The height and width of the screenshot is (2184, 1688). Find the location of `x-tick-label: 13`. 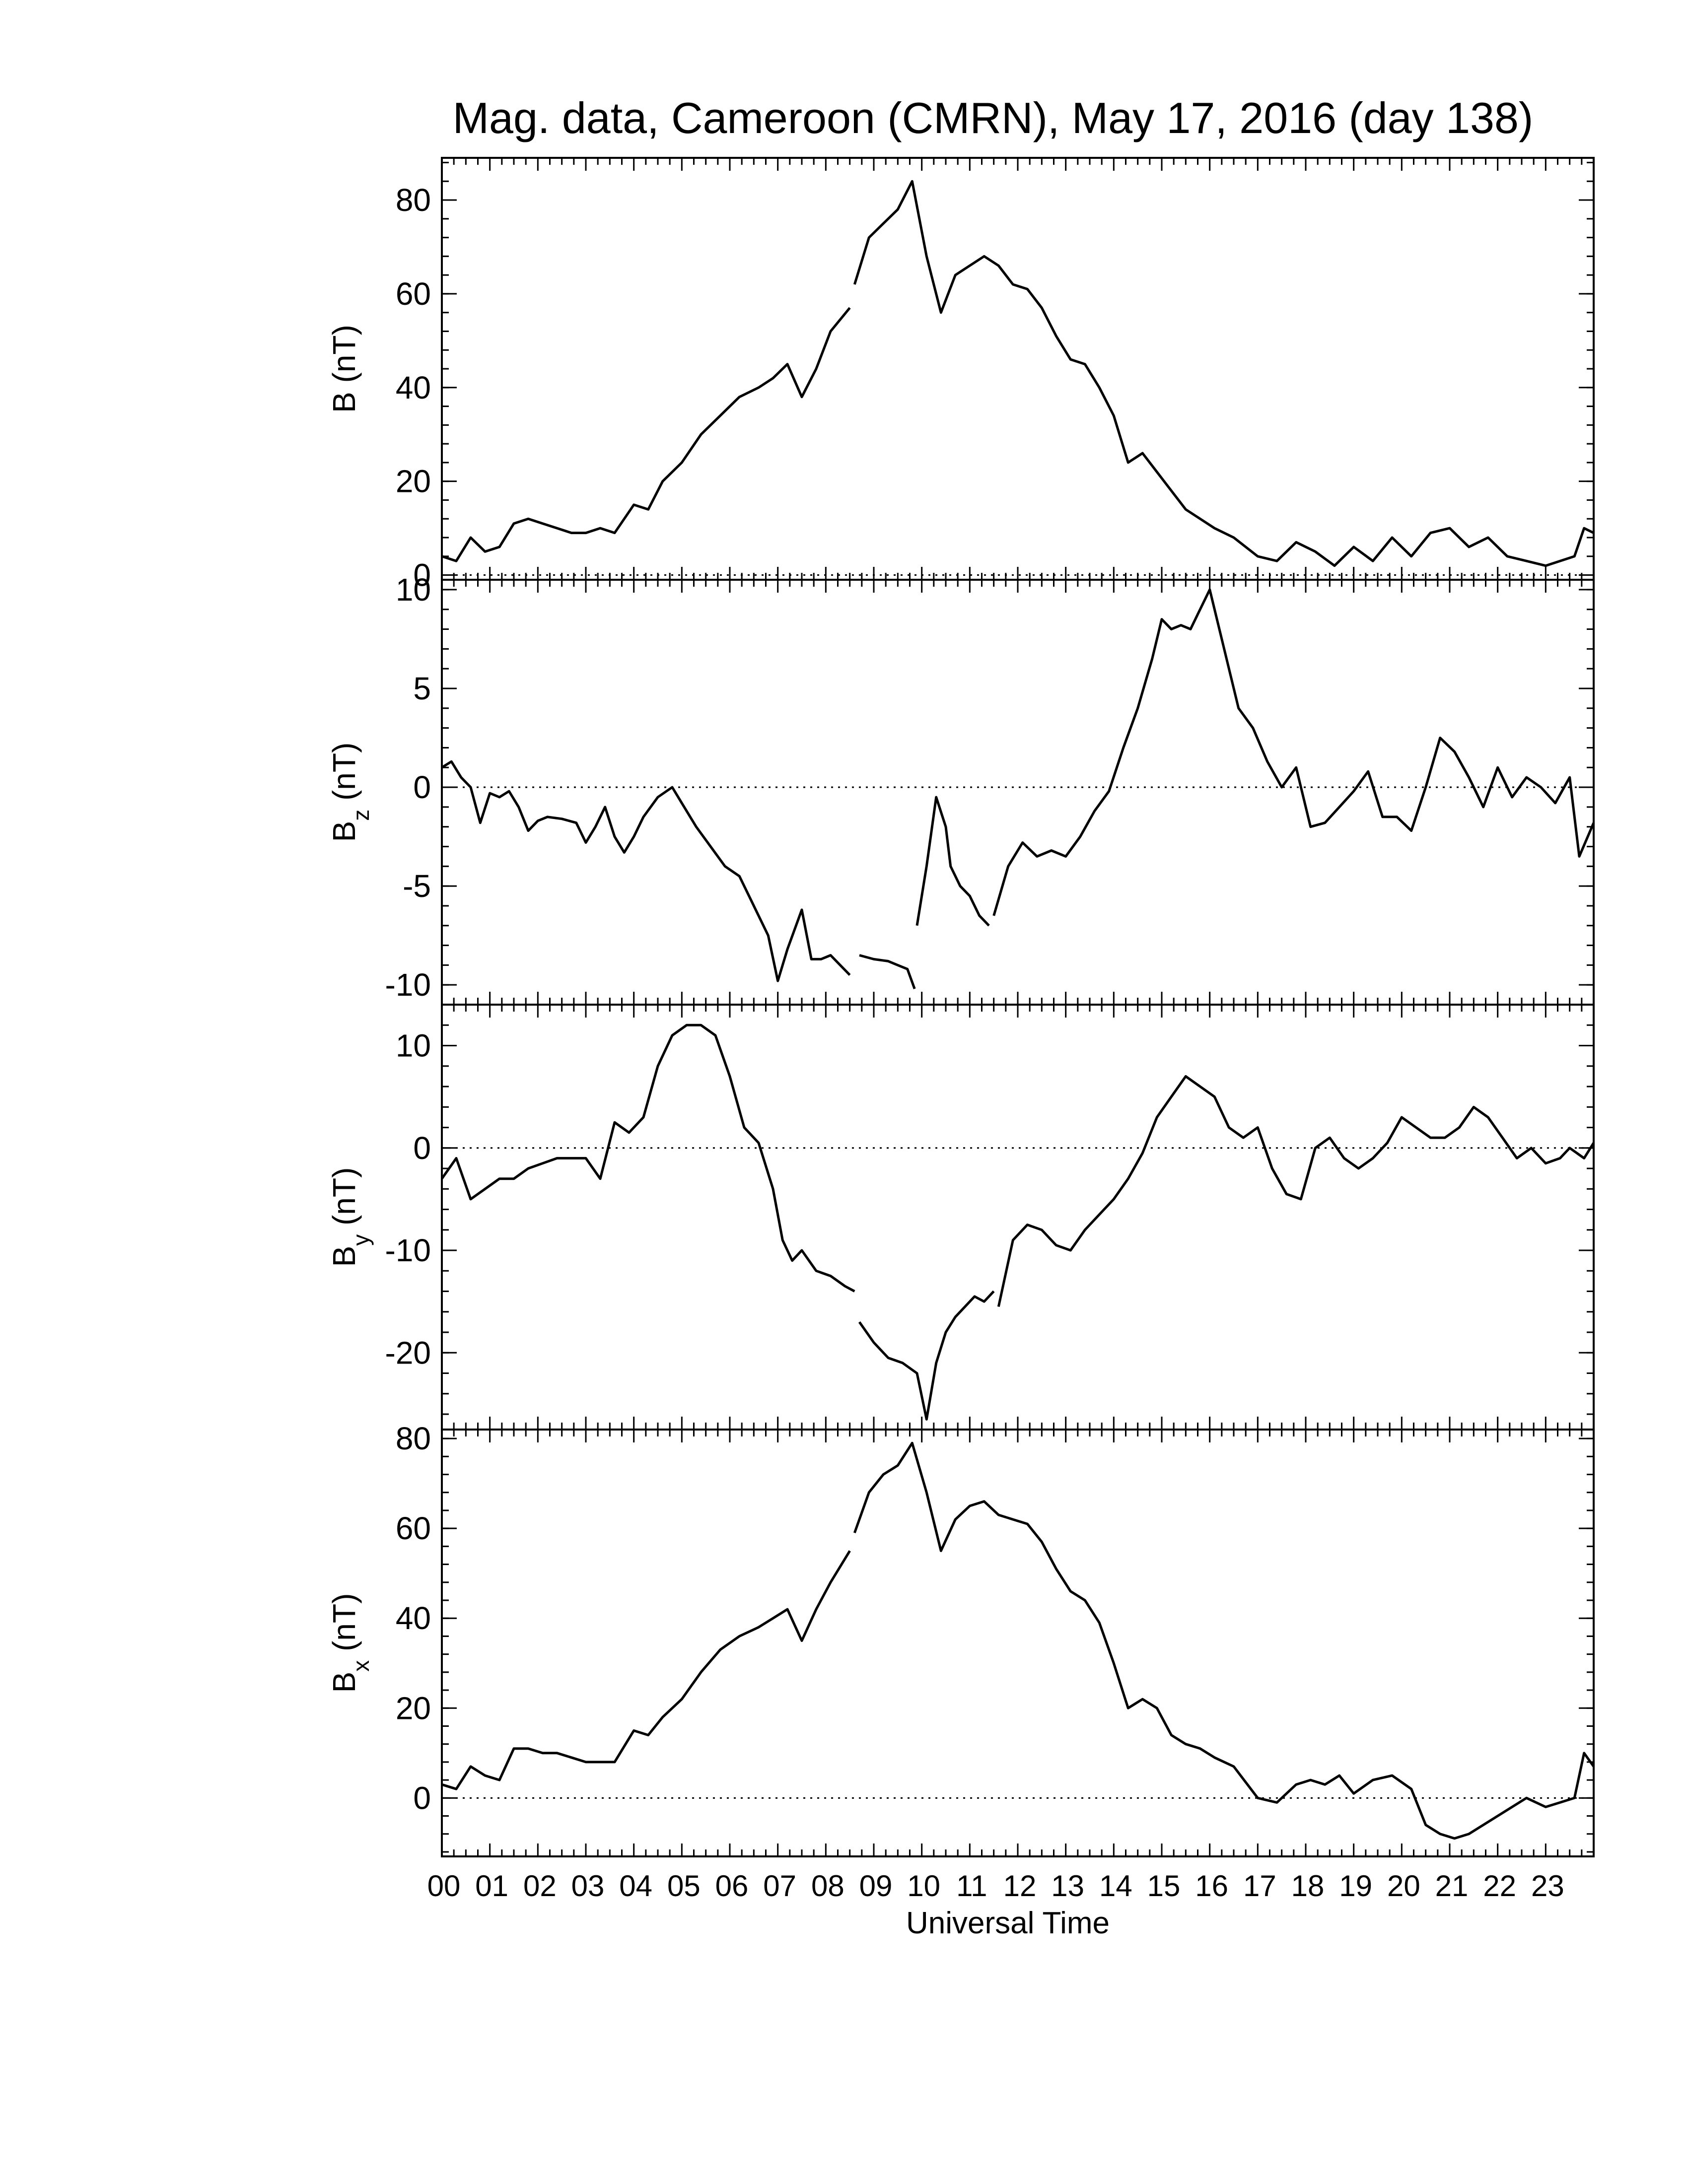

x-tick-label: 13 is located at coordinates (1067, 1886).